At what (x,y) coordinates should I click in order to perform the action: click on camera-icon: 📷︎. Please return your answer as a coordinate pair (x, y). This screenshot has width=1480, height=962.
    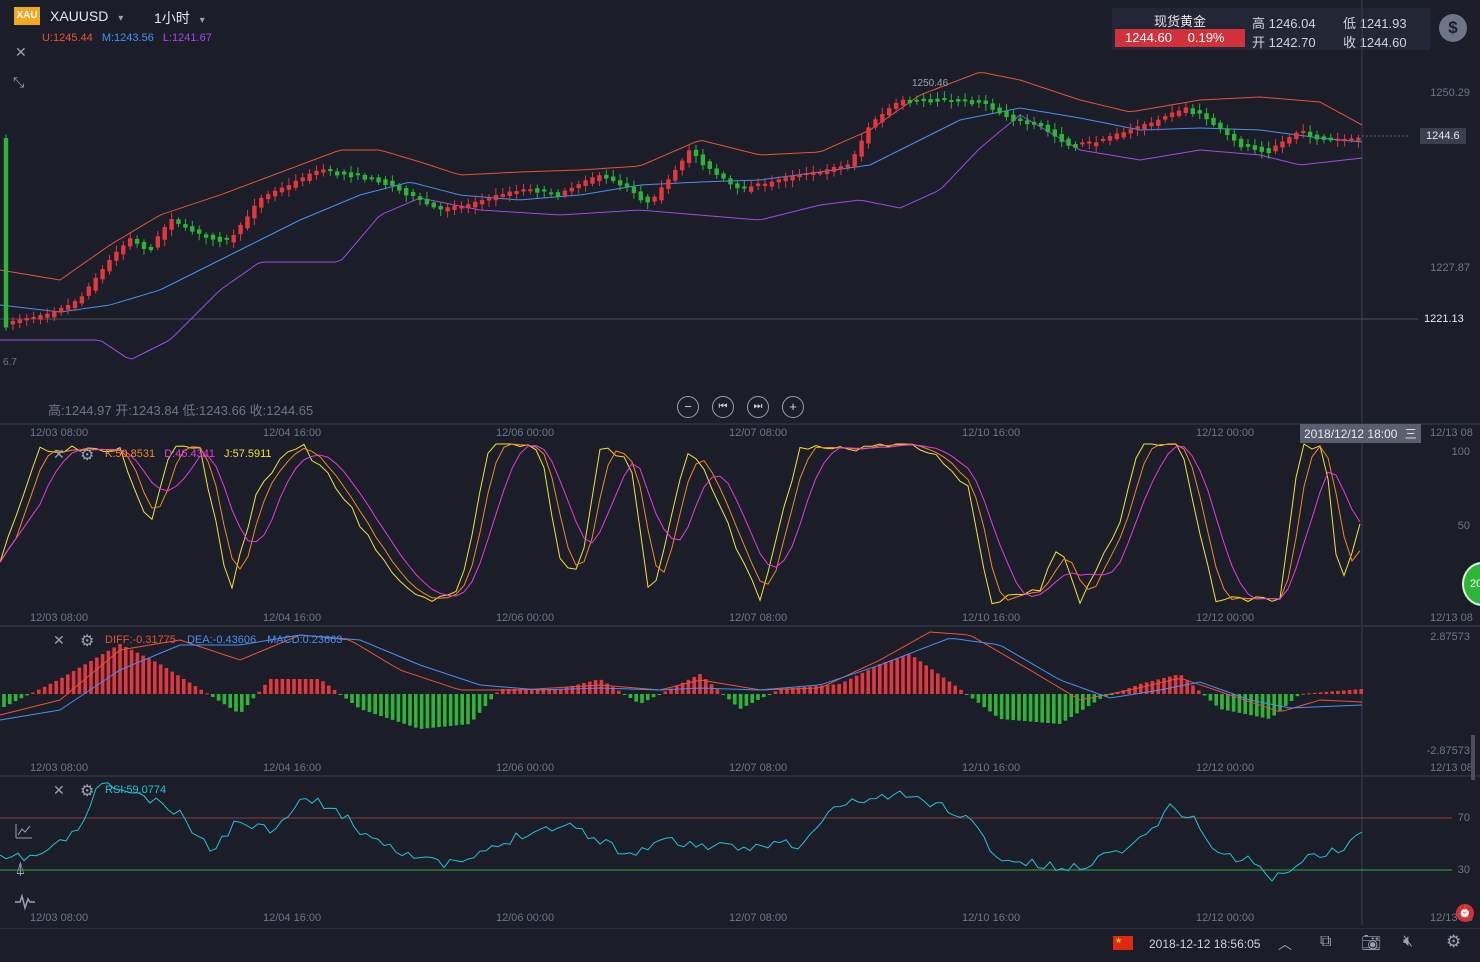
    Looking at the image, I should click on (1371, 943).